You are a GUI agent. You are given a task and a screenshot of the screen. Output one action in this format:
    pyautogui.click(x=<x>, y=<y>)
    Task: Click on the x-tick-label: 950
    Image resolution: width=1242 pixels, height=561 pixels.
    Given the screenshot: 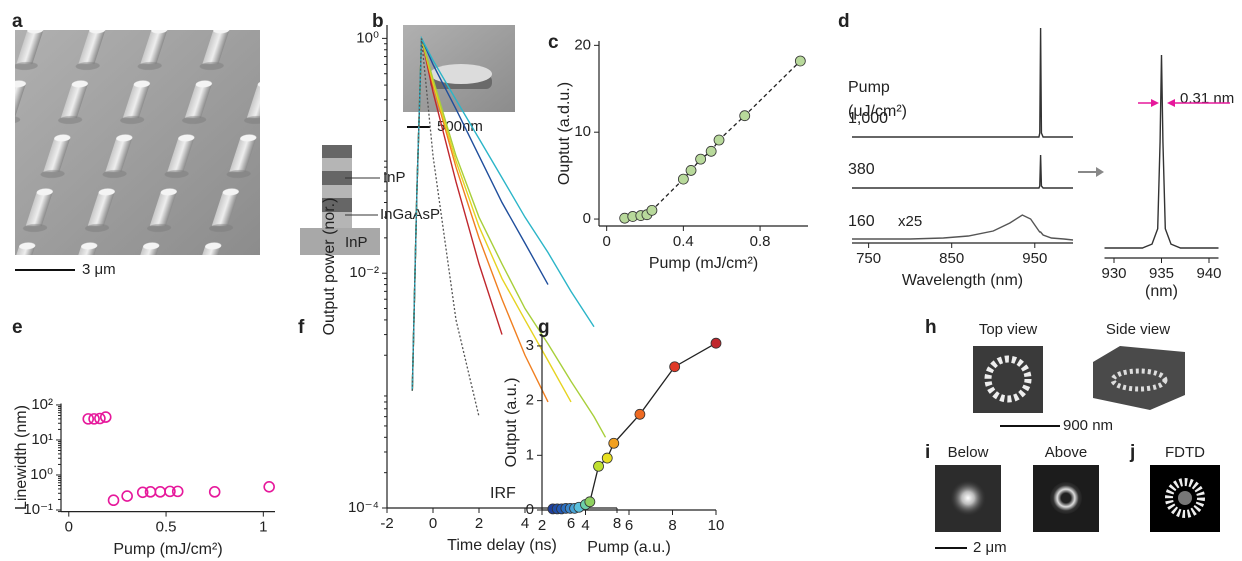 What is the action you would take?
    pyautogui.click(x=1034, y=258)
    